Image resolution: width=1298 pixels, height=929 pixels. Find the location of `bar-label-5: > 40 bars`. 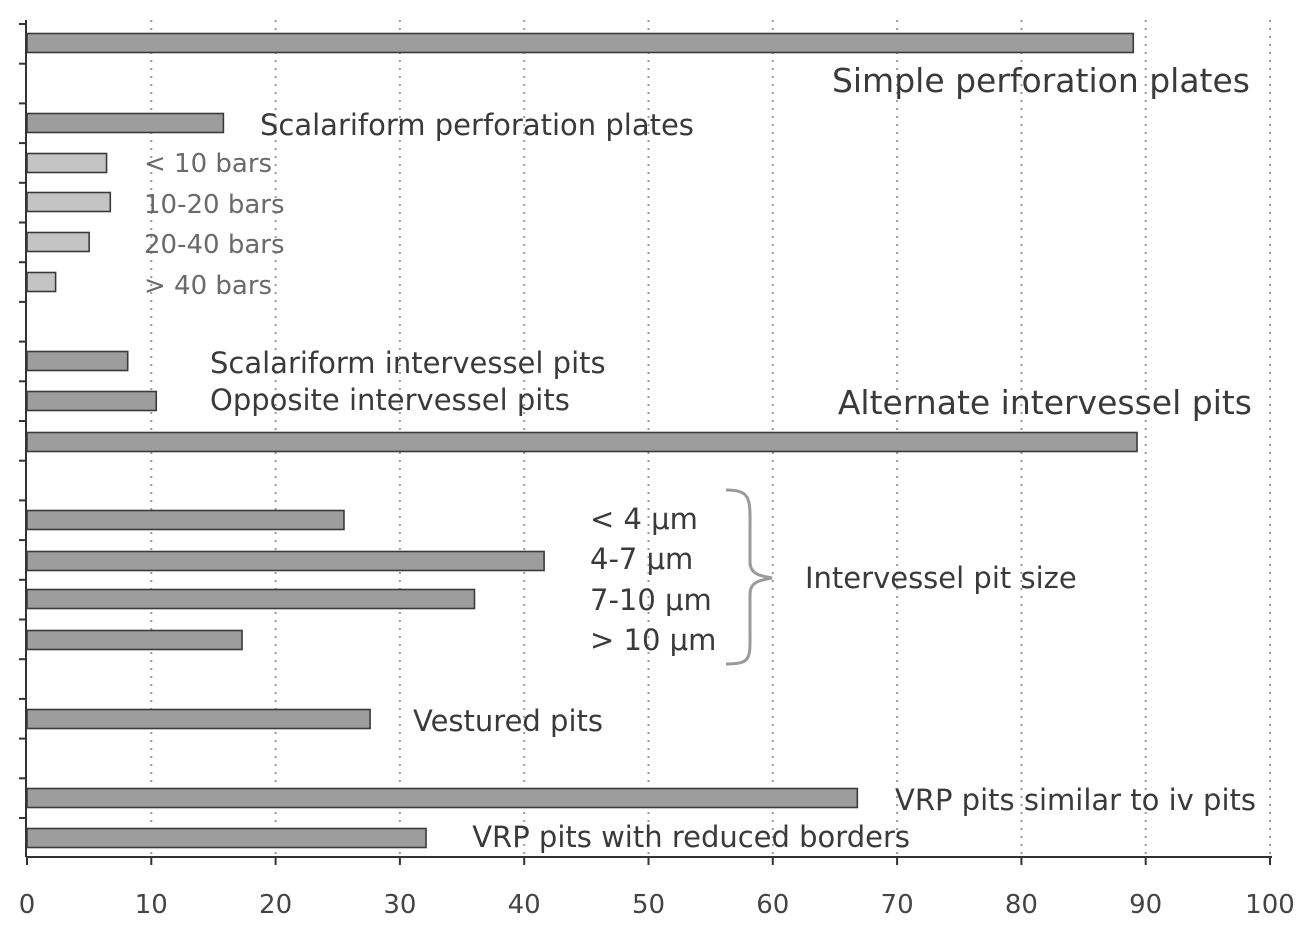

bar-label-5: > 40 bars is located at coordinates (208, 286).